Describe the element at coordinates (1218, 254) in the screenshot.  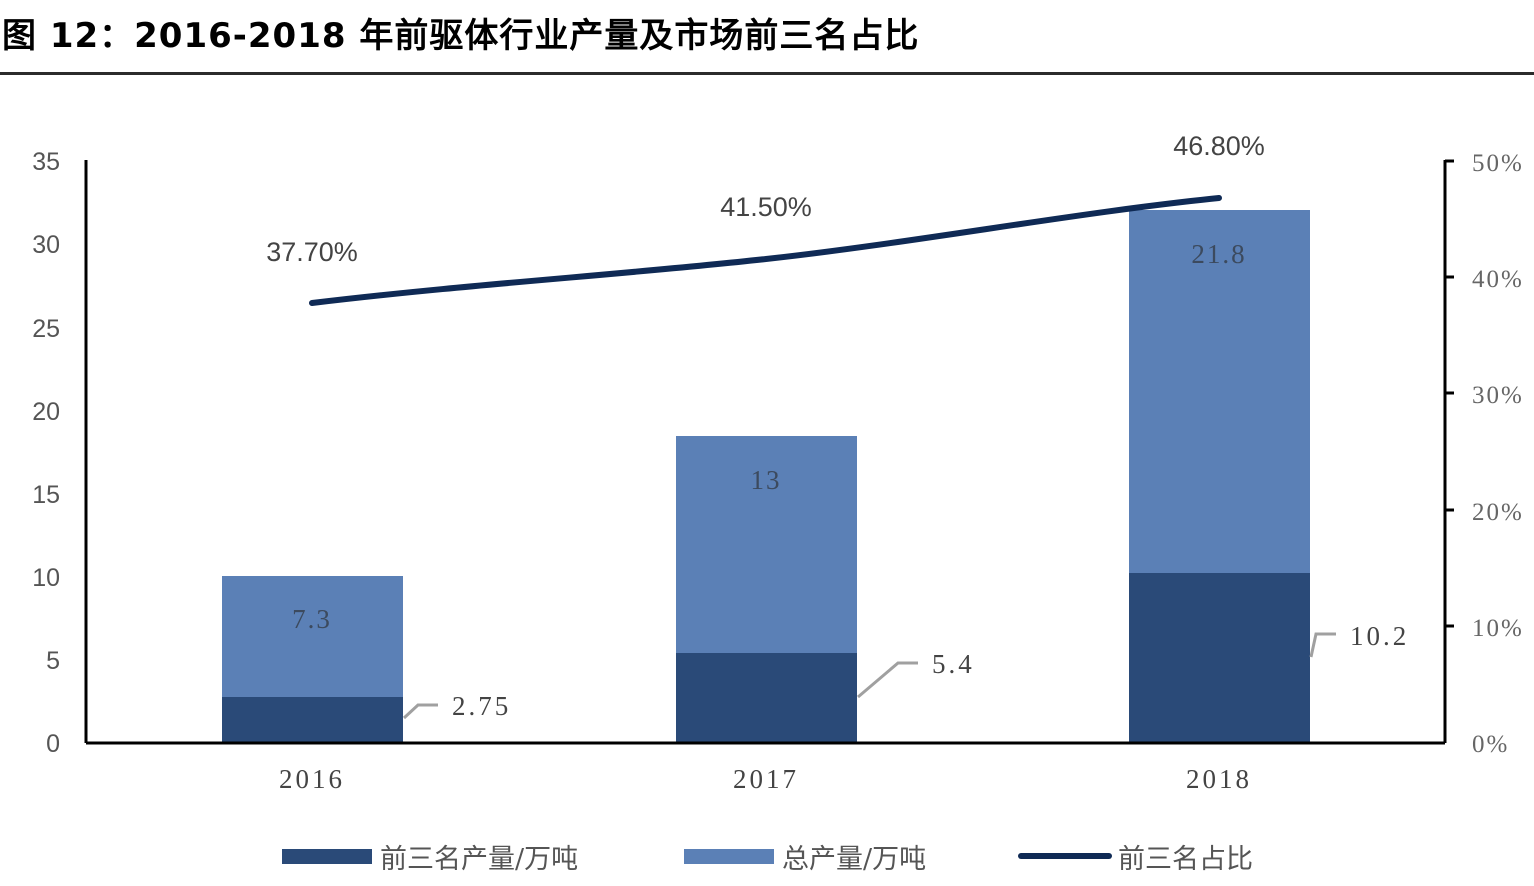
I see `bar-total-label: 21.8` at that location.